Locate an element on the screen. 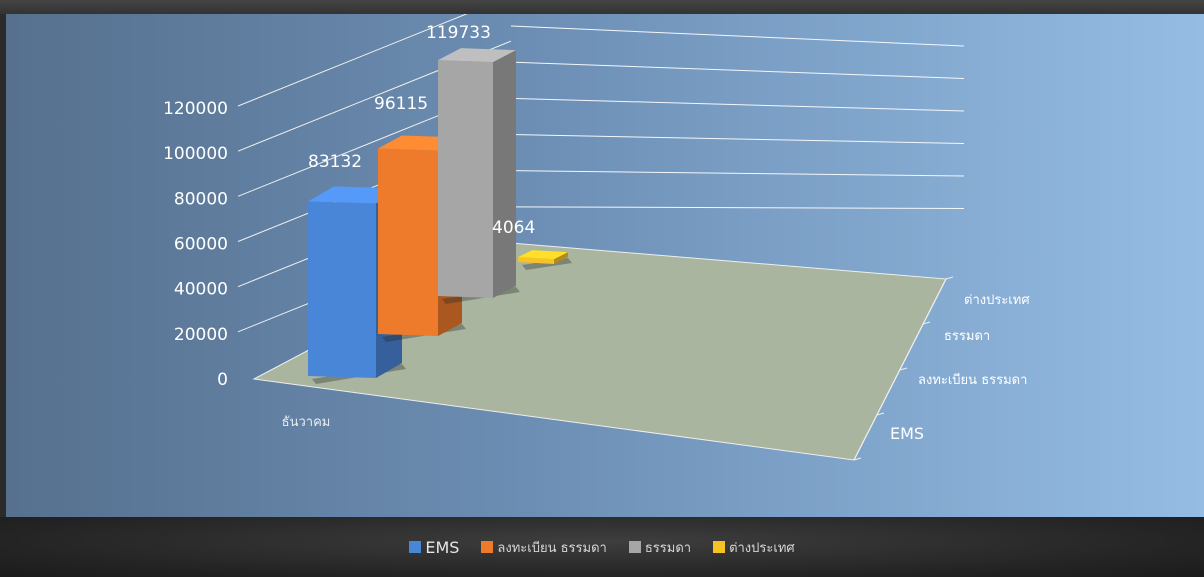  legend: EMS ลงทะเบียน ธรรมดา ธรรมดา ต่างประเทศ is located at coordinates (602, 547).